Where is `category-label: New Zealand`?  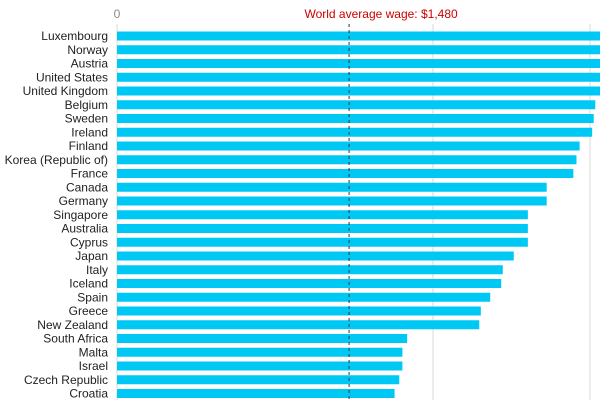 category-label: New Zealand is located at coordinates (72, 325).